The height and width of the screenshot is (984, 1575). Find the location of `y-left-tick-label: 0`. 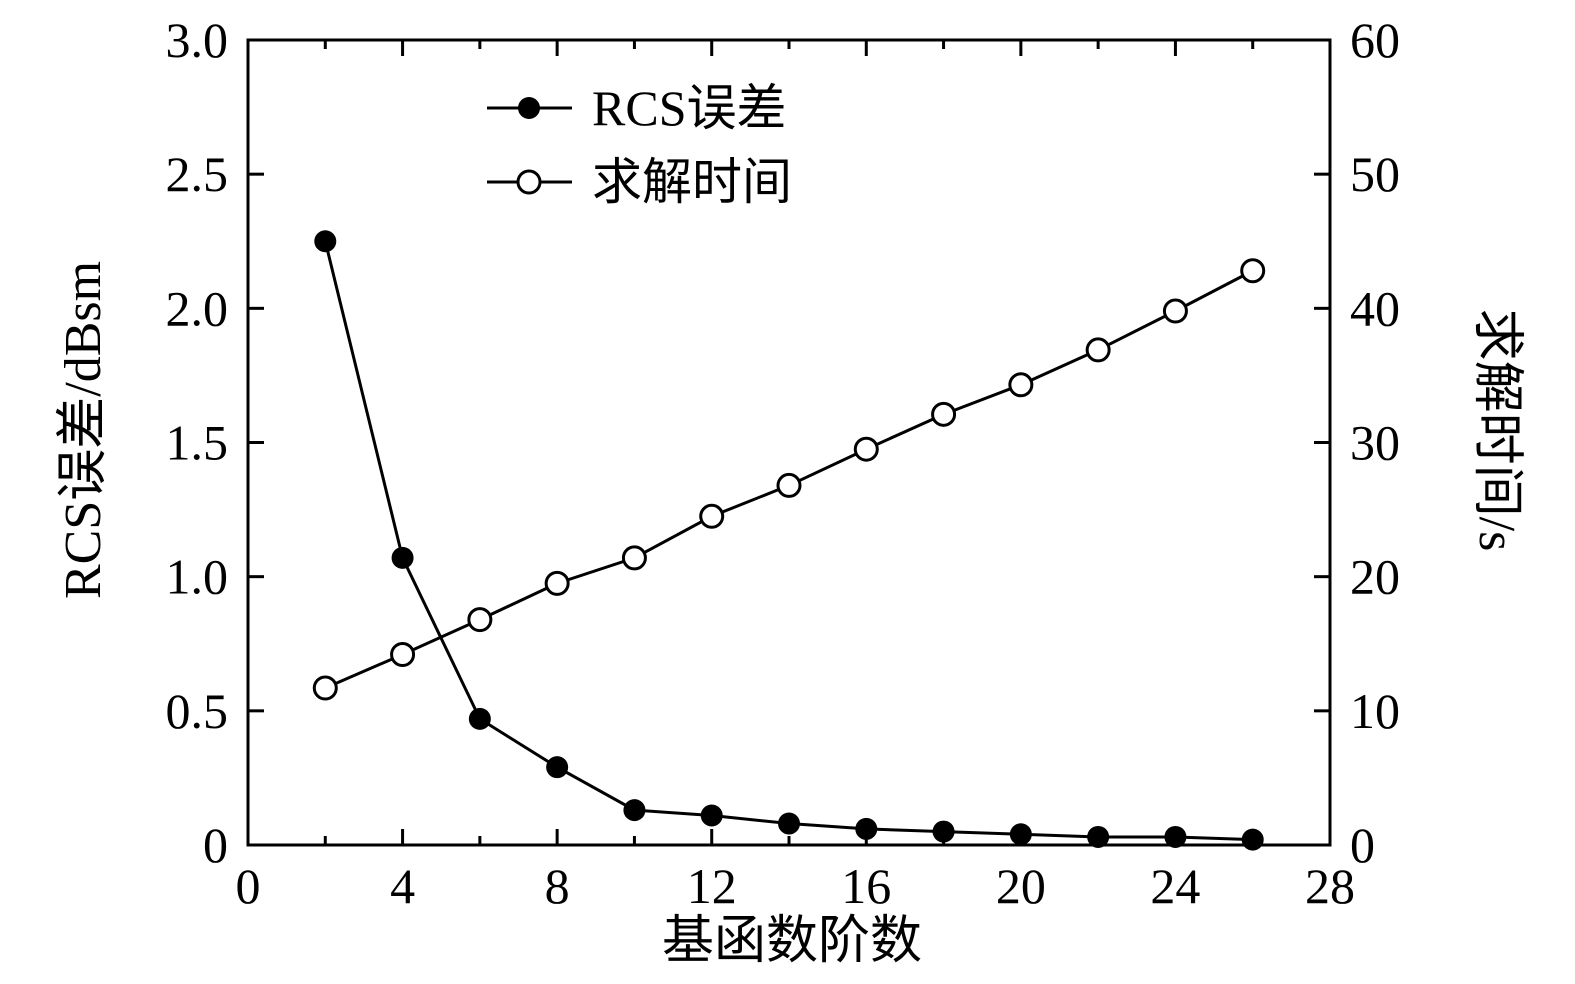

y-left-tick-label: 0 is located at coordinates (215, 845).